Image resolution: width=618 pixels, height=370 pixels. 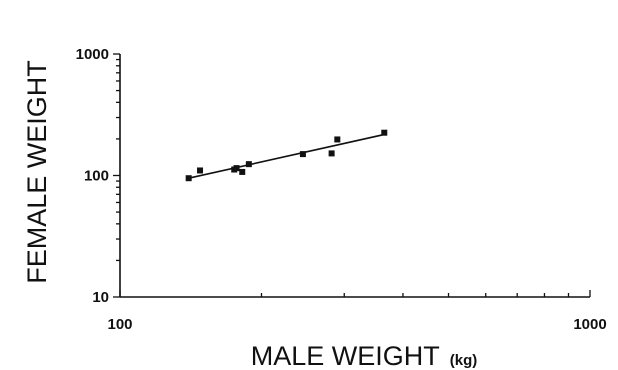 I want to click on y-tick-label: 10, so click(x=100, y=297).